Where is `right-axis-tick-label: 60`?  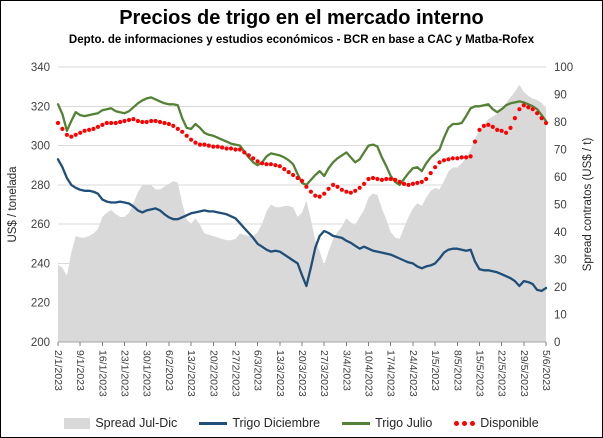 right-axis-tick-label: 60 is located at coordinates (560, 178).